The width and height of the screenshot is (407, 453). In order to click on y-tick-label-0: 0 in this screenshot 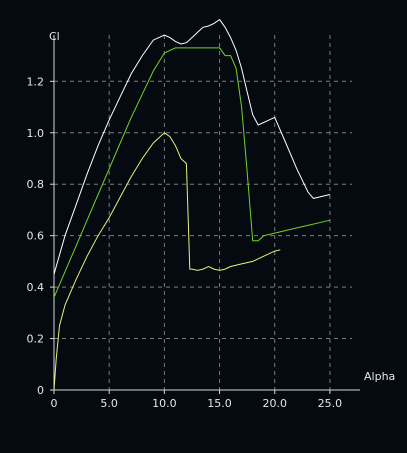, I will do `click(40, 390)`.